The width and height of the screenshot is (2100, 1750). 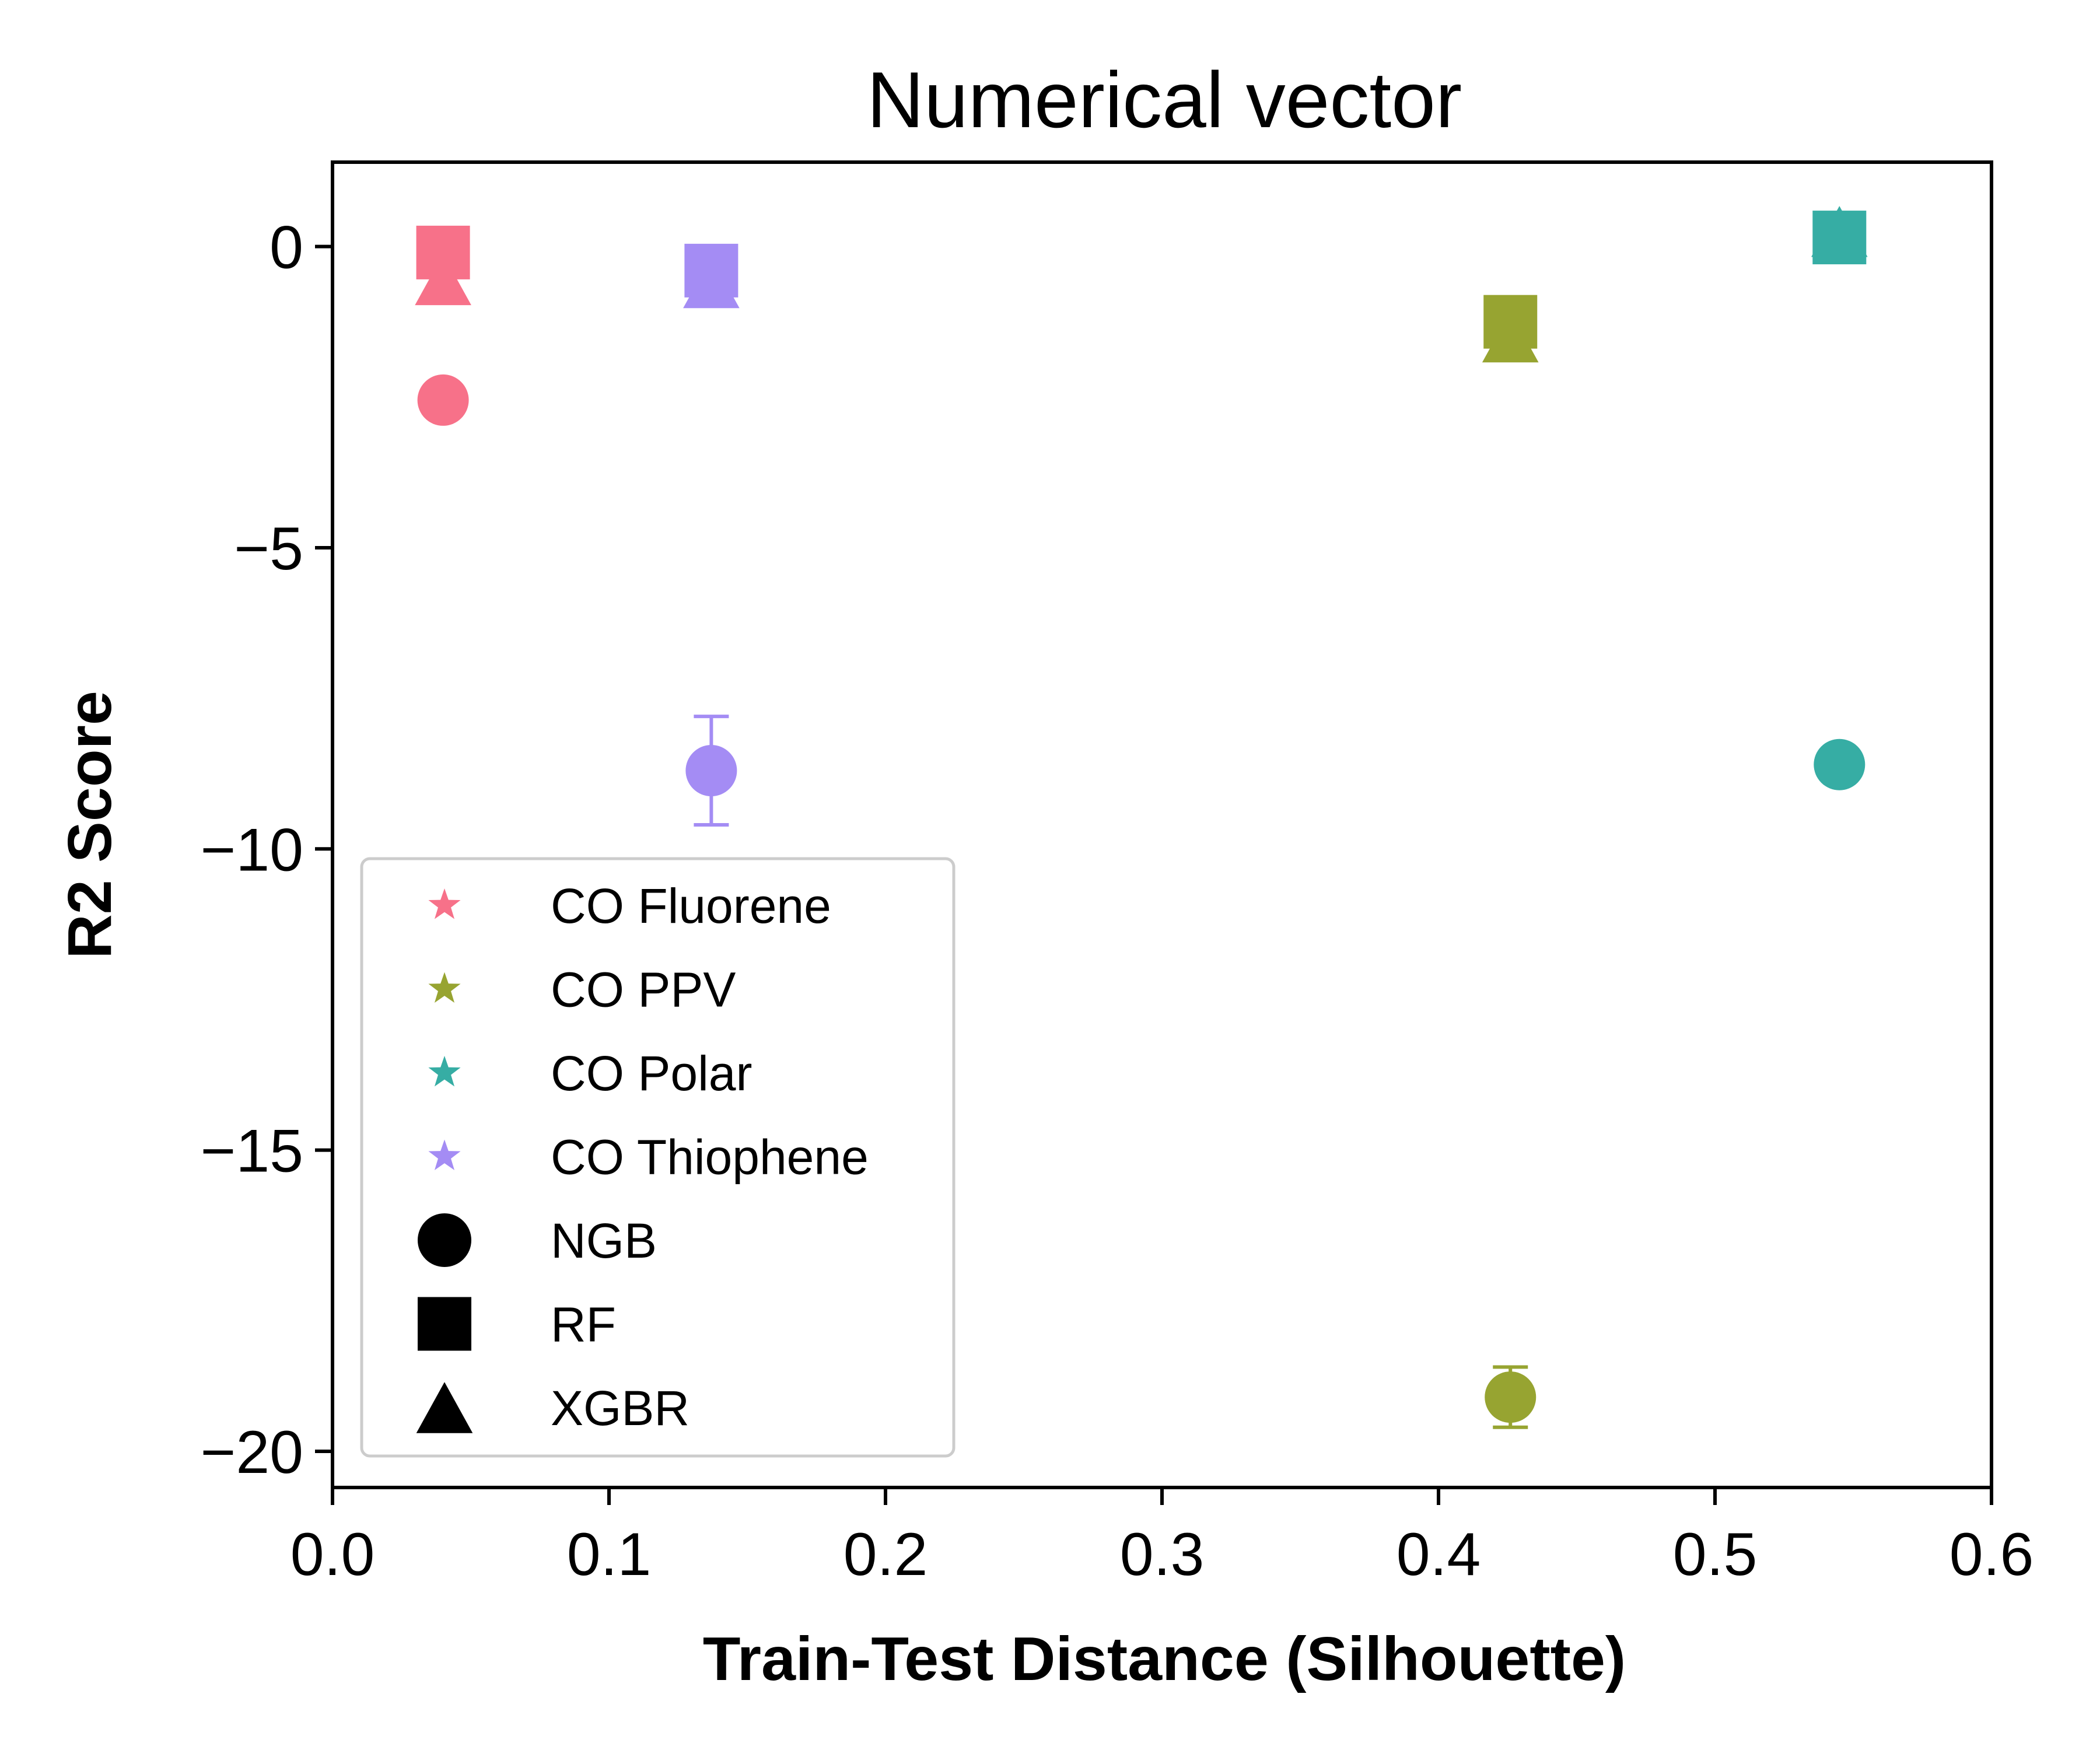 What do you see at coordinates (444, 903) in the screenshot?
I see `legend-marker-co-fluorene` at bounding box center [444, 903].